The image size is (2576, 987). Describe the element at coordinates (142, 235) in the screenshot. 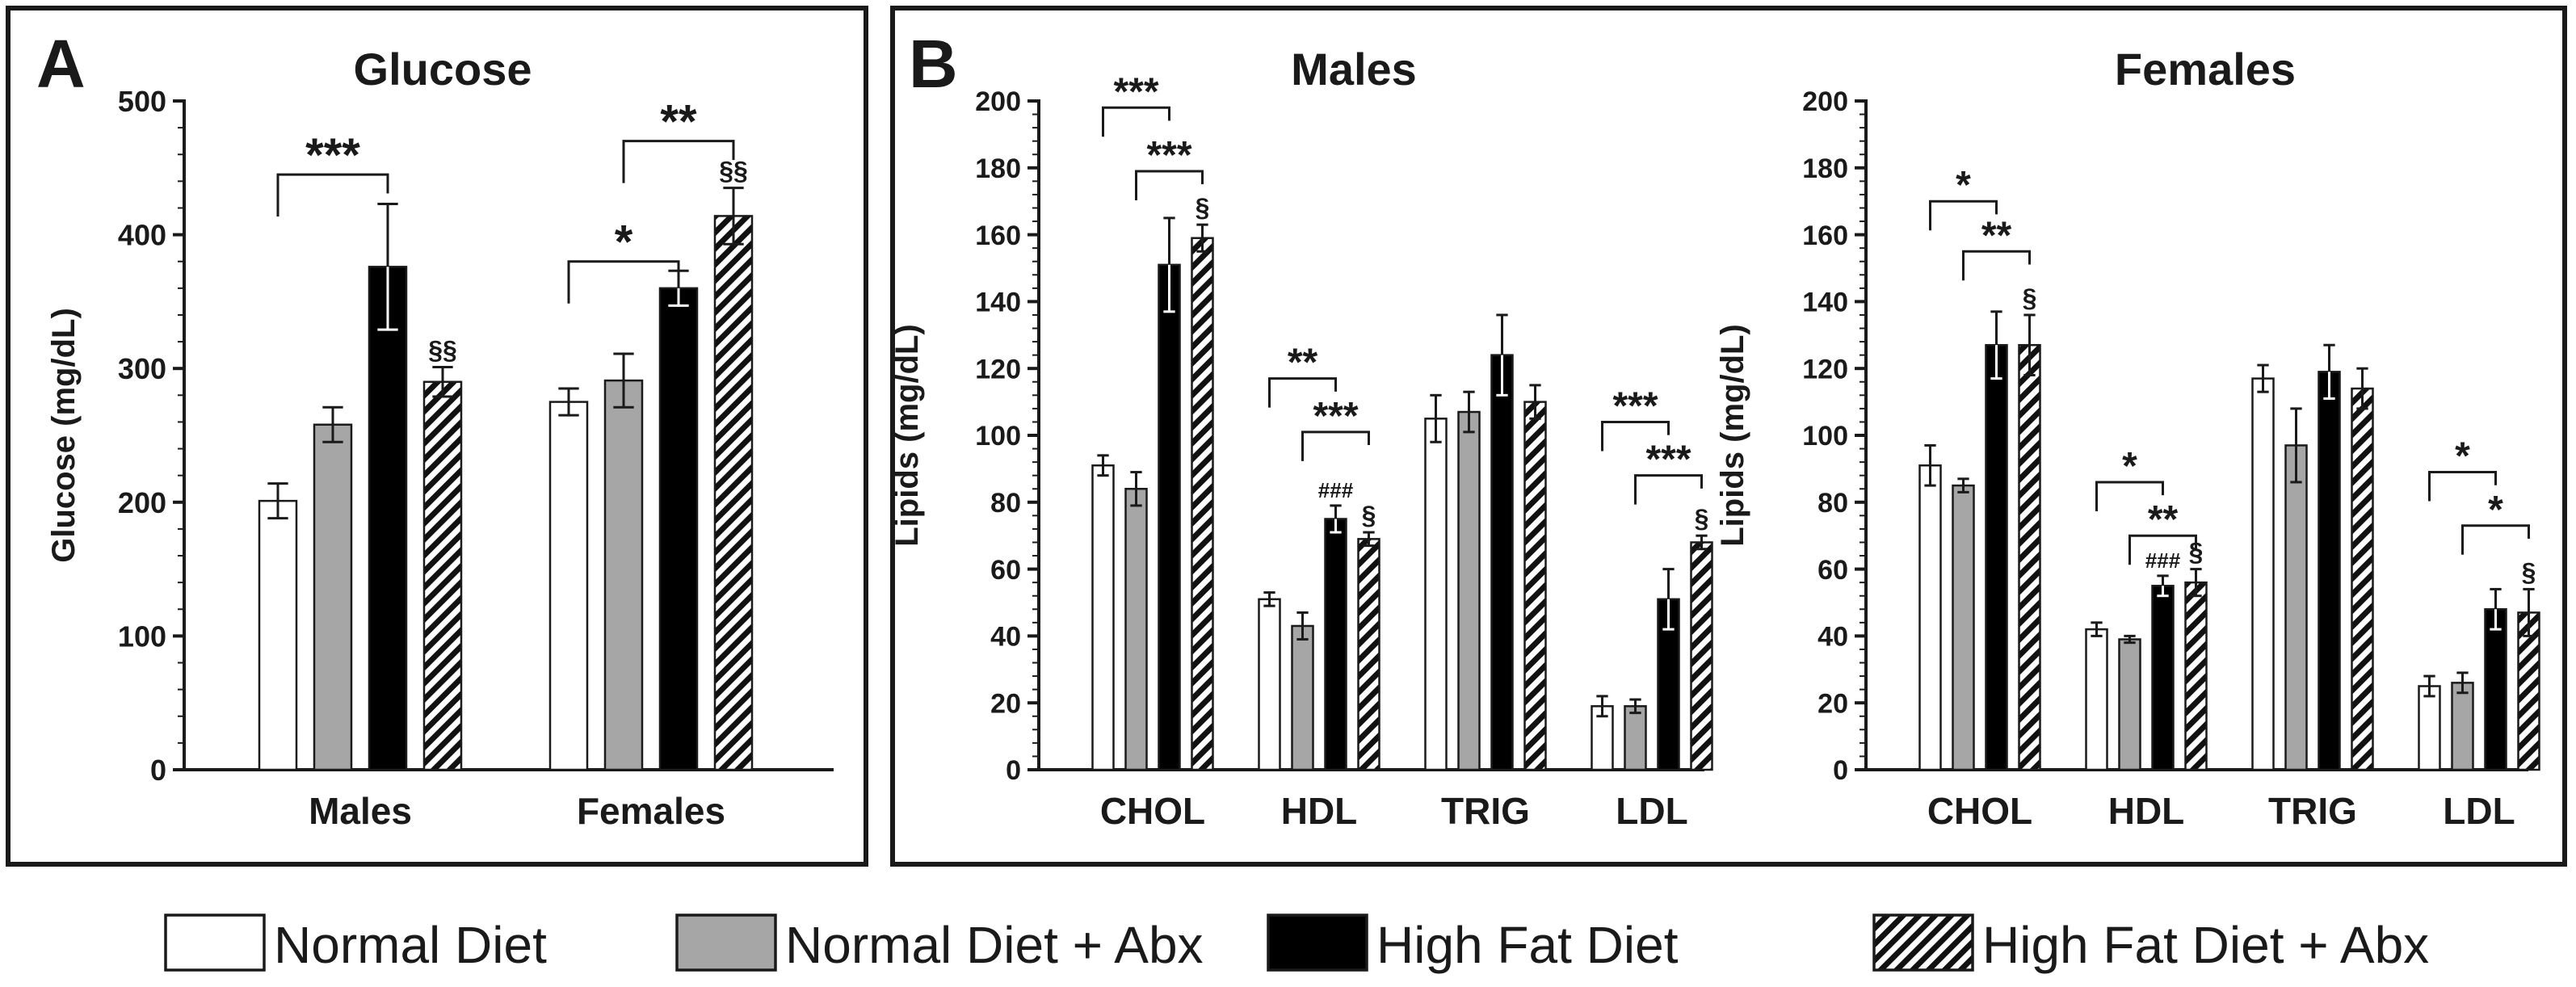

I see `y-tick-label: 400` at that location.